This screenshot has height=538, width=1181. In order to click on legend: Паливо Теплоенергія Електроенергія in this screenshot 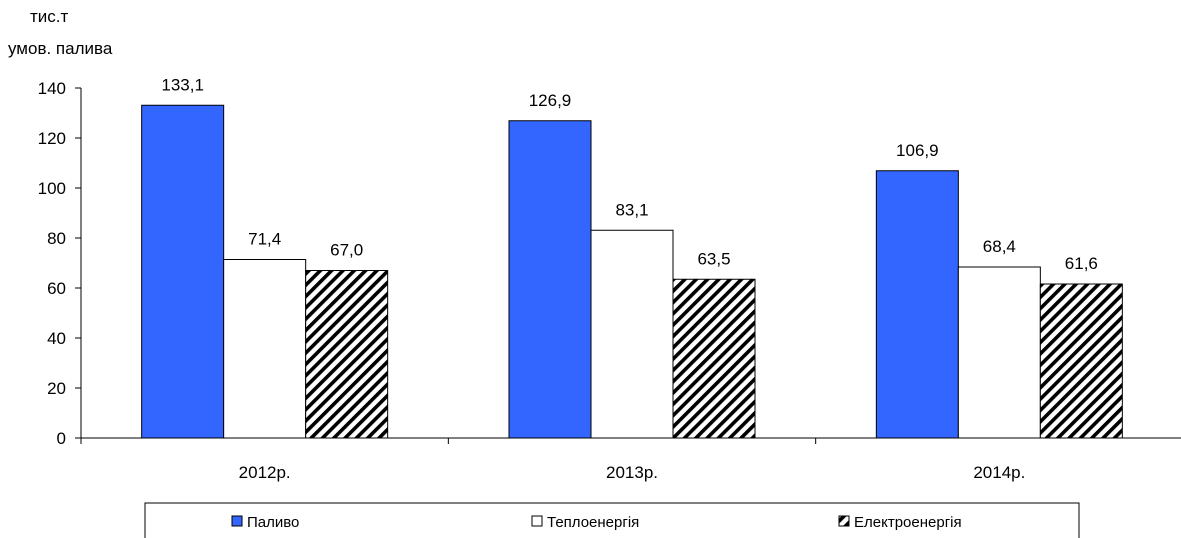, I will do `click(612, 520)`.